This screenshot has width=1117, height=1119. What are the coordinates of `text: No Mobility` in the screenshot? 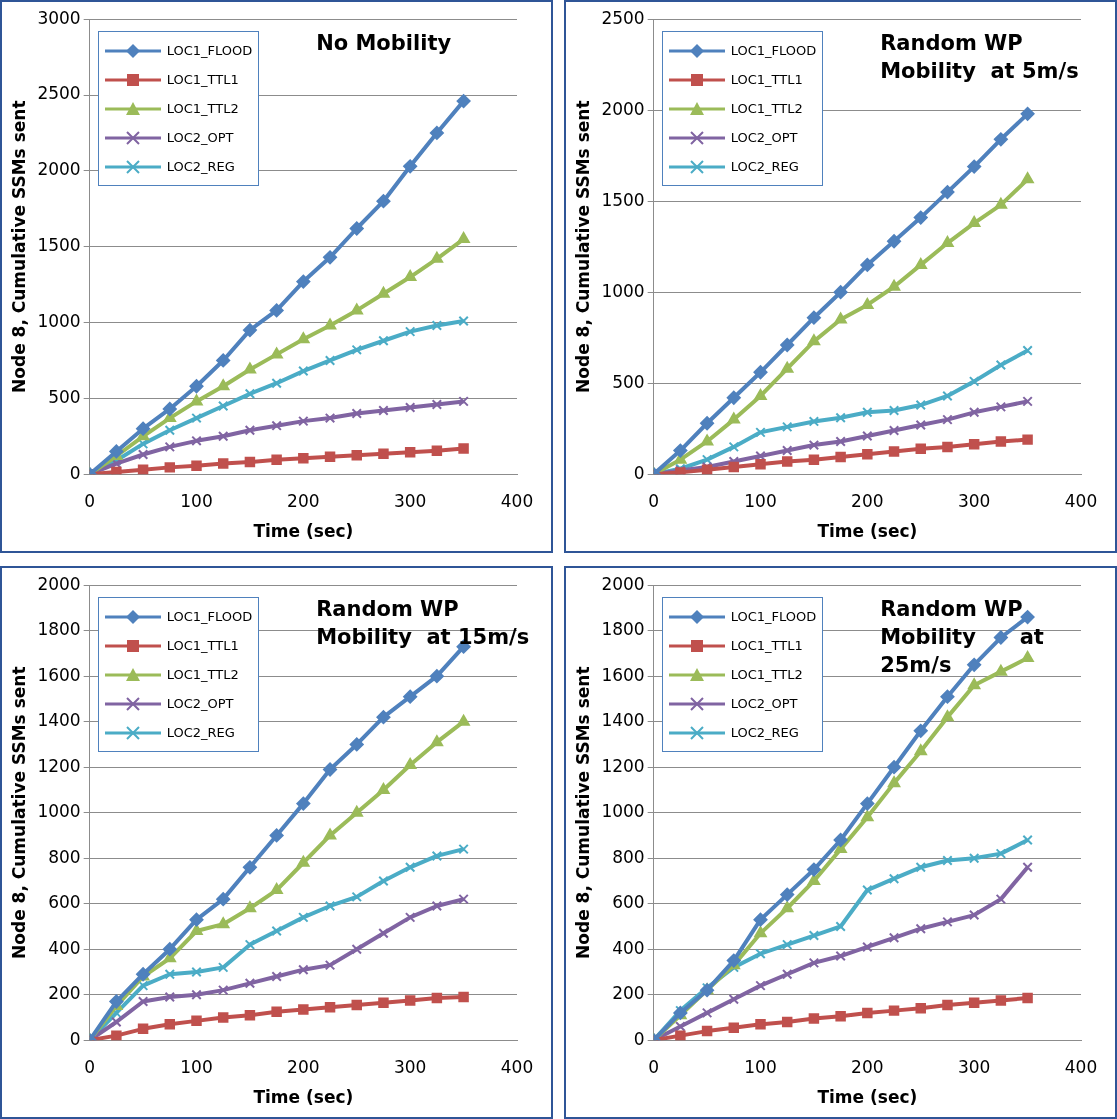 It's located at (384, 44).